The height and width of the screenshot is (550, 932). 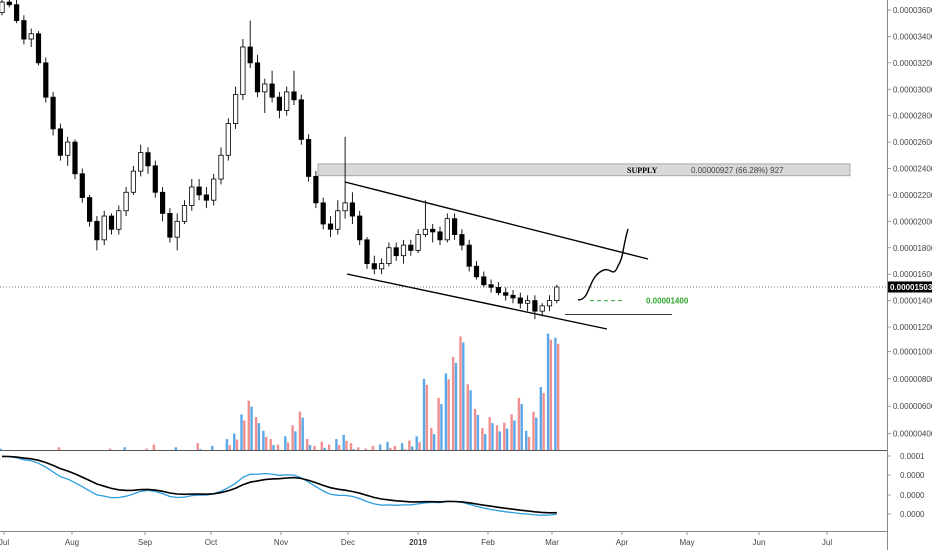 I want to click on volume-tick-label: 0.00001000, so click(x=912, y=351).